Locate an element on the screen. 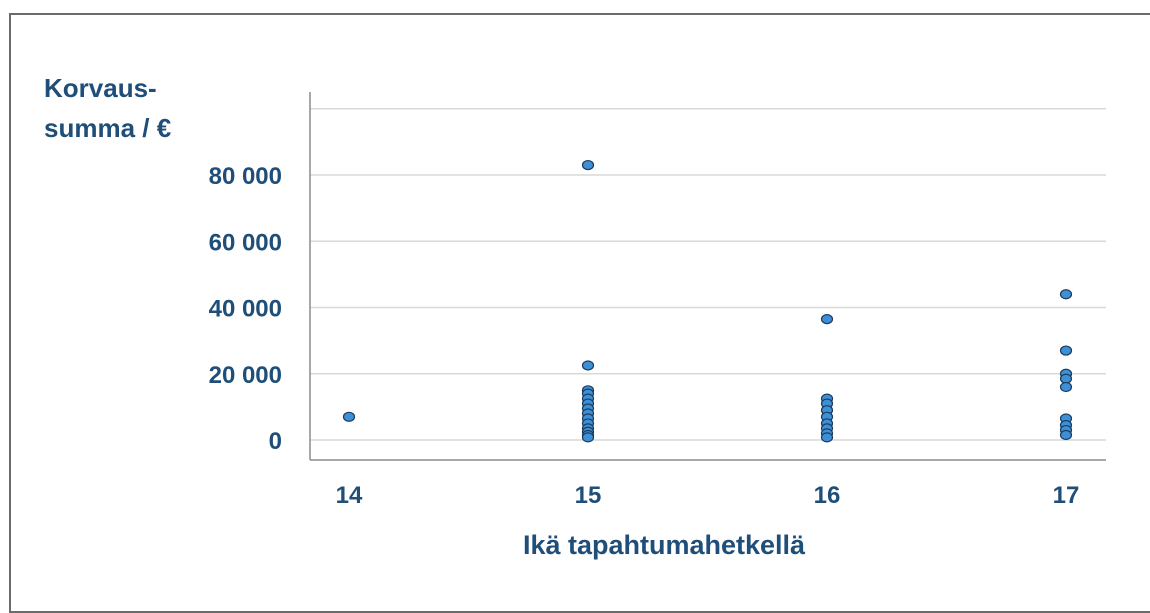  x-tick-labels: 14 15 16 17 is located at coordinates (708, 495).